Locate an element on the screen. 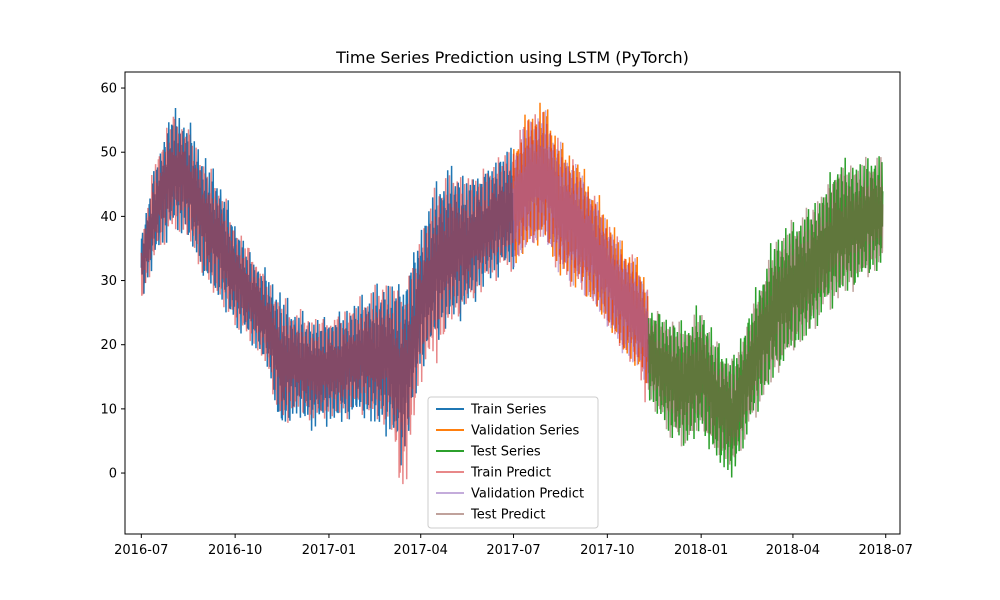 The width and height of the screenshot is (1000, 600). x-tick-label: 2016-07 is located at coordinates (141, 550).